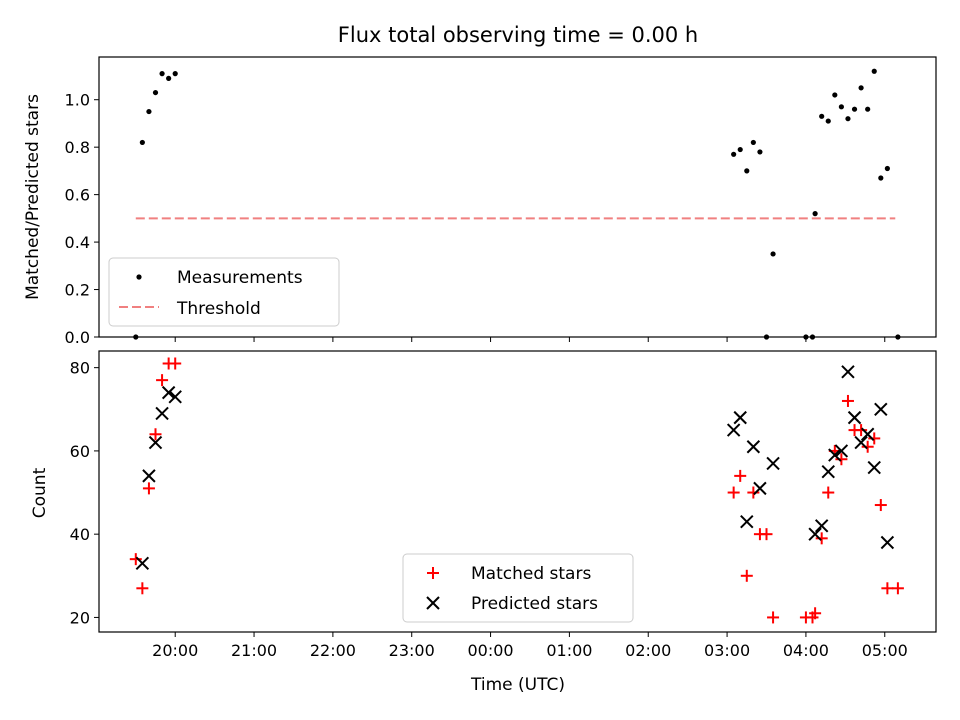 This screenshot has height=720, width=960. What do you see at coordinates (806, 650) in the screenshot?
I see `x-tick-label: 04:00` at bounding box center [806, 650].